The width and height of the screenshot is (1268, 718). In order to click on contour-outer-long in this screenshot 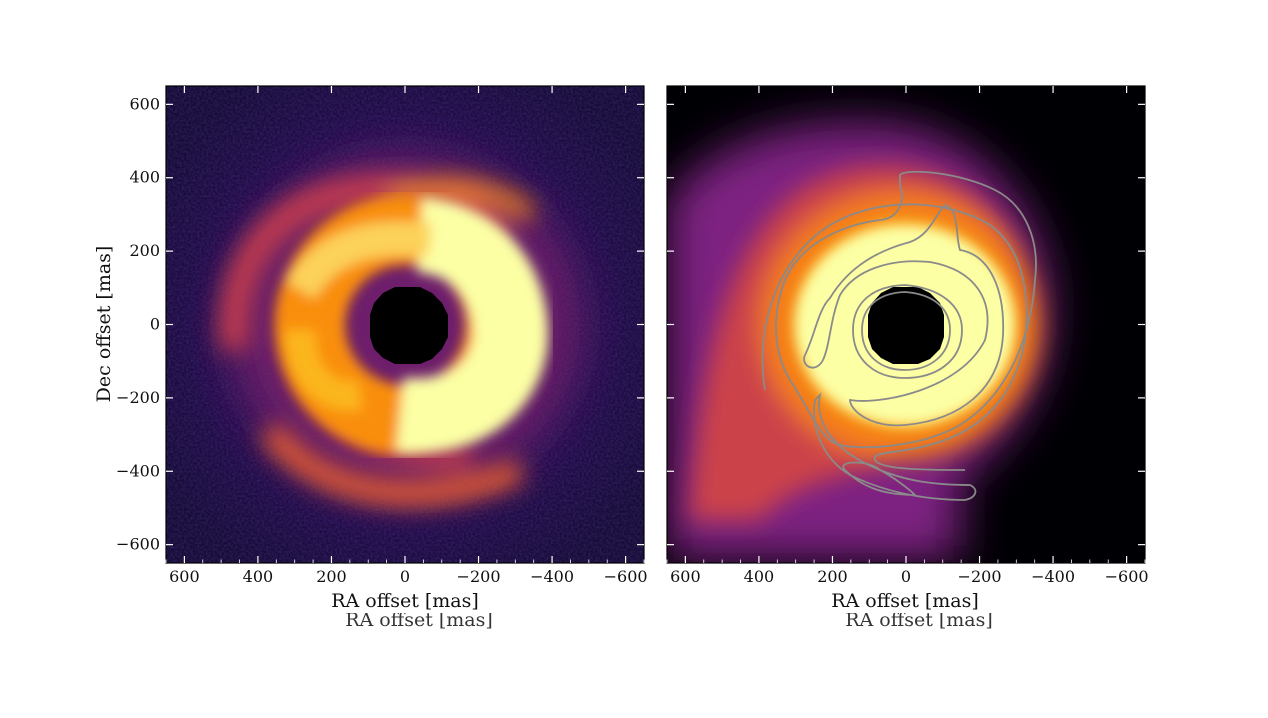, I will do `click(894, 337)`.